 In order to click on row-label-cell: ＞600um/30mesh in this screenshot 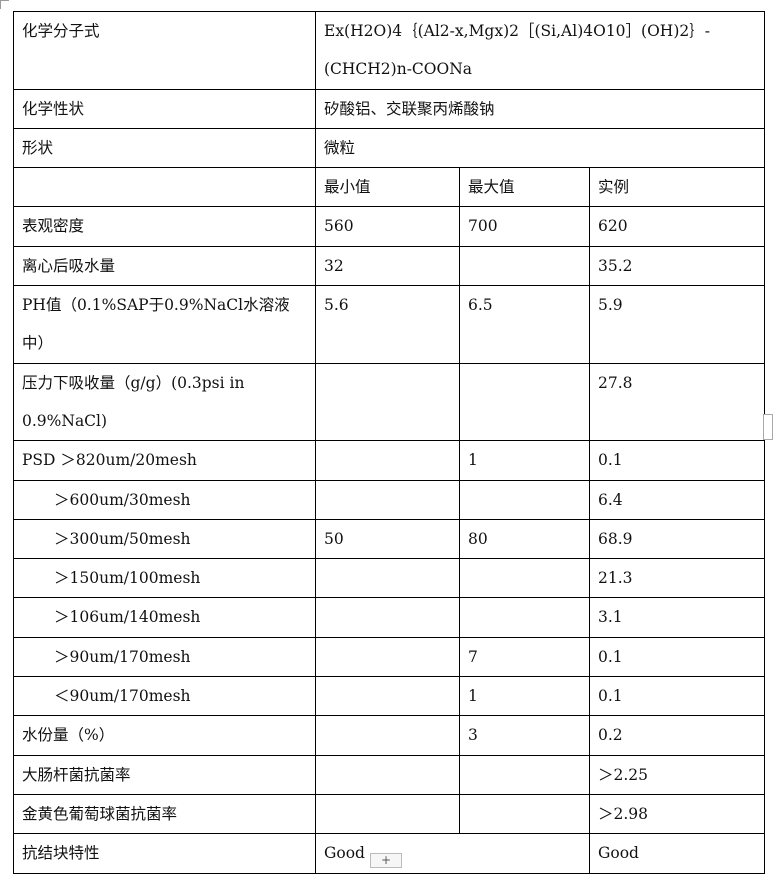, I will do `click(164, 499)`.